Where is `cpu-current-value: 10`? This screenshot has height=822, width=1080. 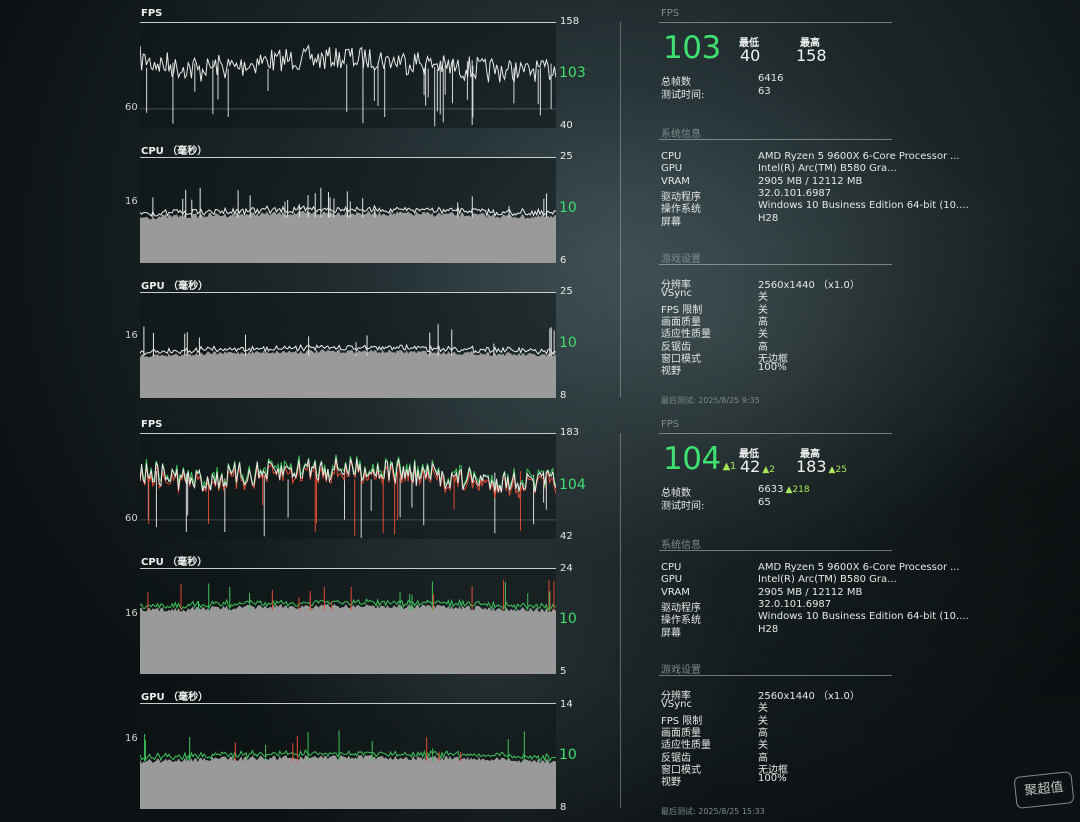 cpu-current-value: 10 is located at coordinates (568, 619).